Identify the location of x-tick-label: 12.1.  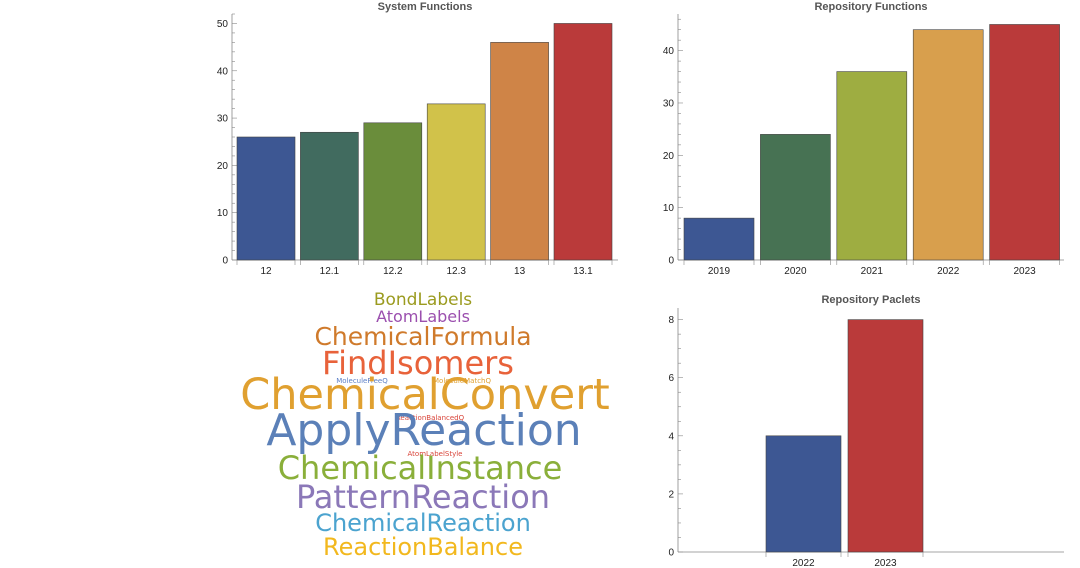
(330, 271).